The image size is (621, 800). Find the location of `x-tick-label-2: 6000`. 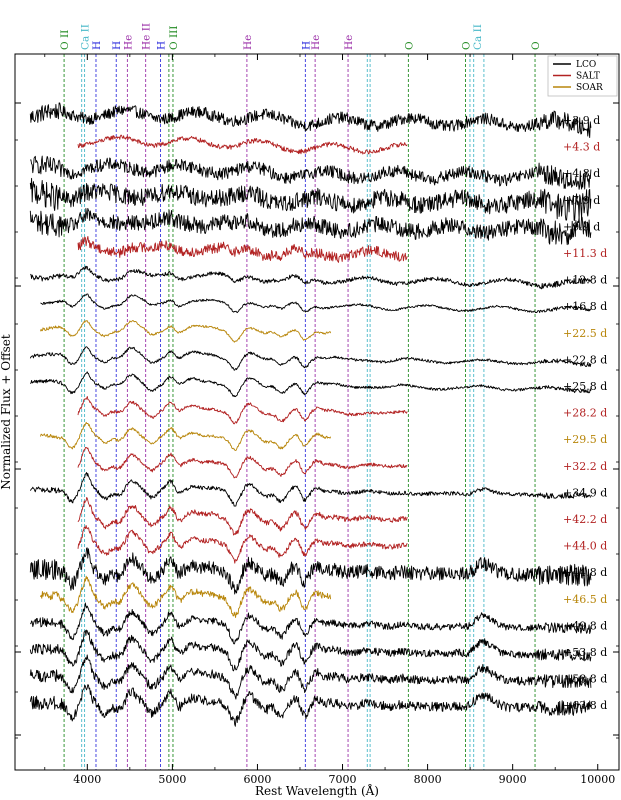

x-tick-label-2: 6000 is located at coordinates (257, 779).